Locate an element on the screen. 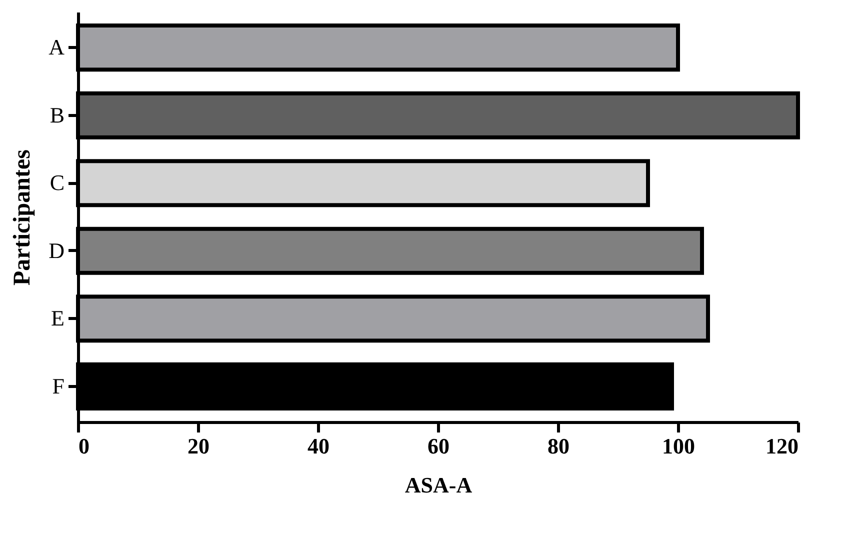  x-tick-label: 60 is located at coordinates (439, 446).